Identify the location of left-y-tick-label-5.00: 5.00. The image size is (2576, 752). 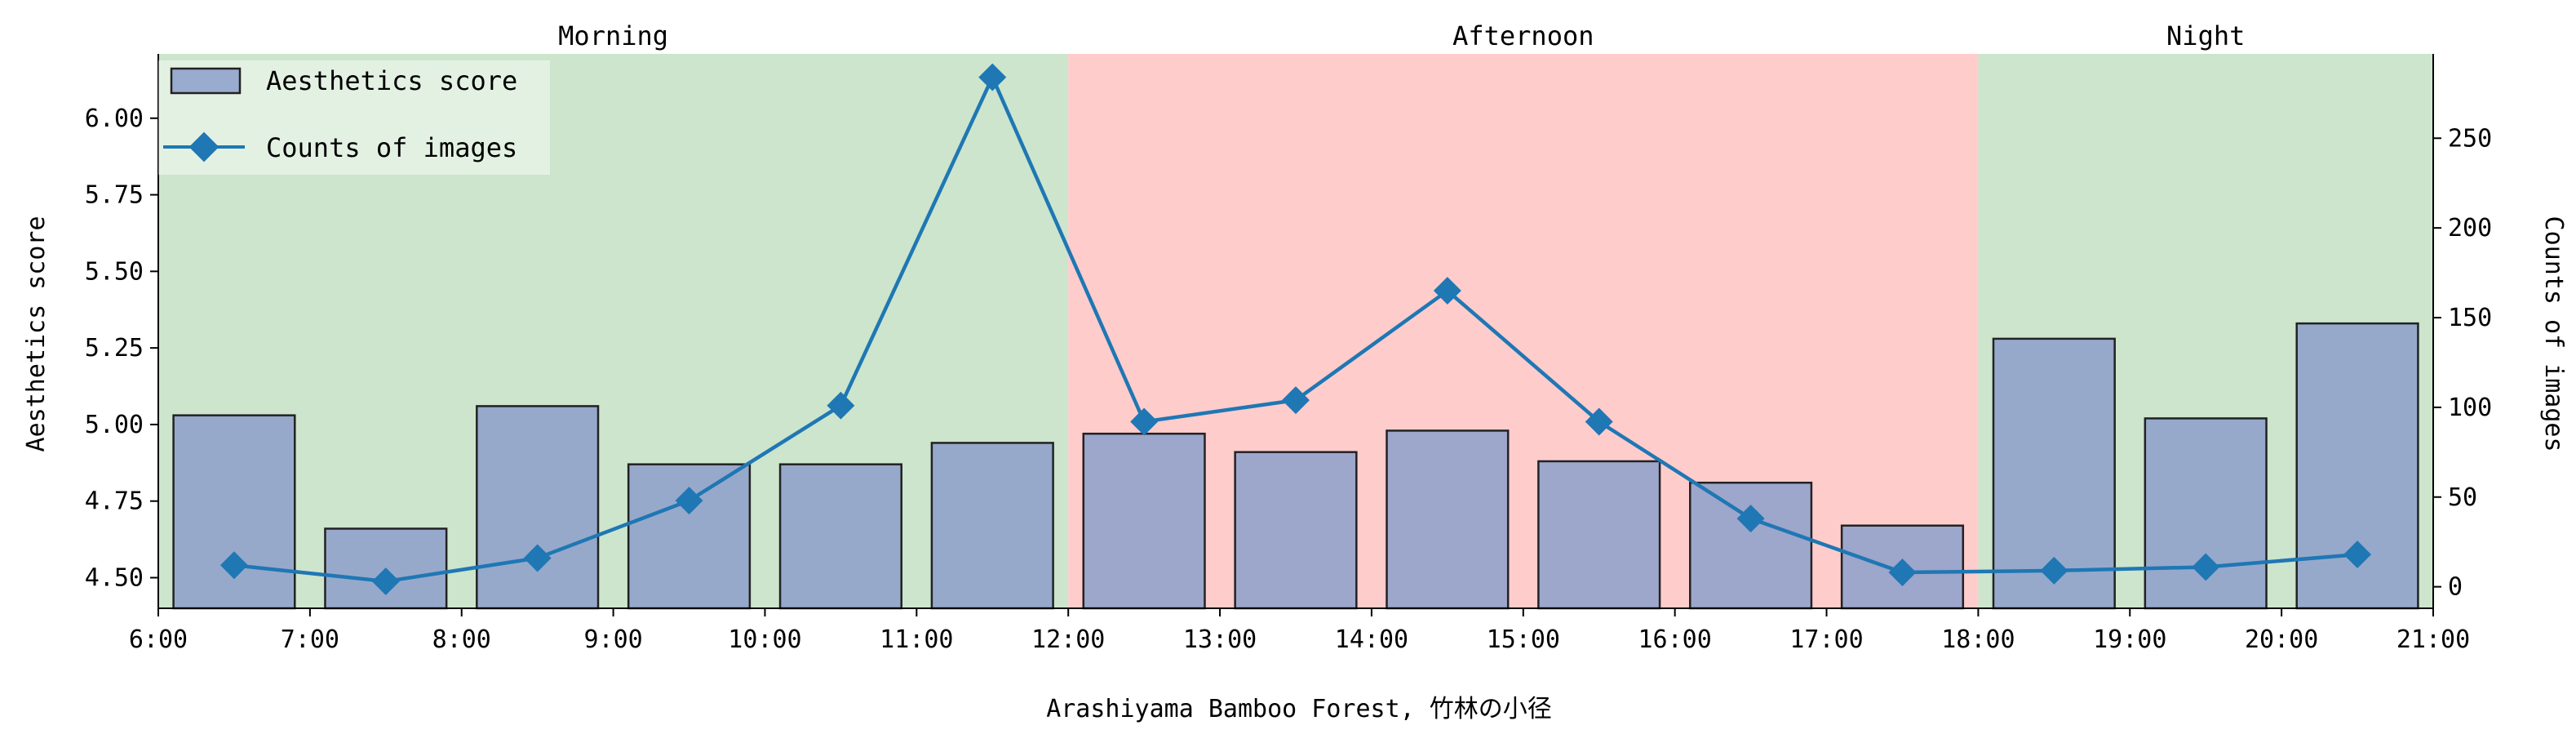
(114, 425).